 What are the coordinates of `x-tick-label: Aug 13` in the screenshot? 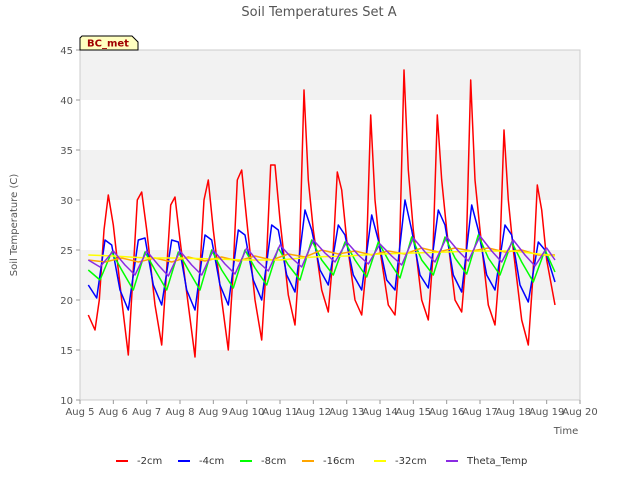 It's located at (346, 412).